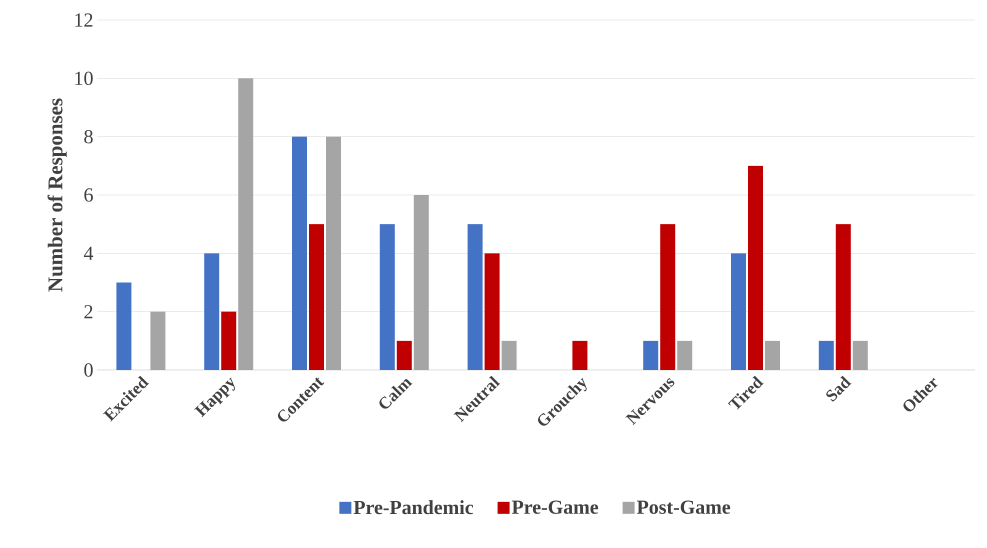 The width and height of the screenshot is (987, 548). Describe the element at coordinates (88, 195) in the screenshot. I see `y-tick-label: 6` at that location.